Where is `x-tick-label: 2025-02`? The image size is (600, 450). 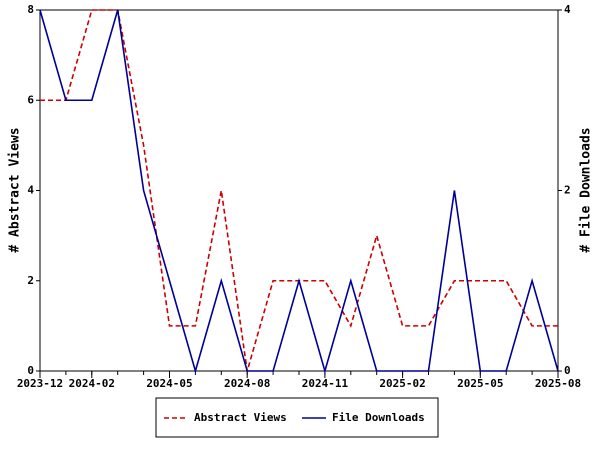
x-tick-label: 2025-02 is located at coordinates (402, 383).